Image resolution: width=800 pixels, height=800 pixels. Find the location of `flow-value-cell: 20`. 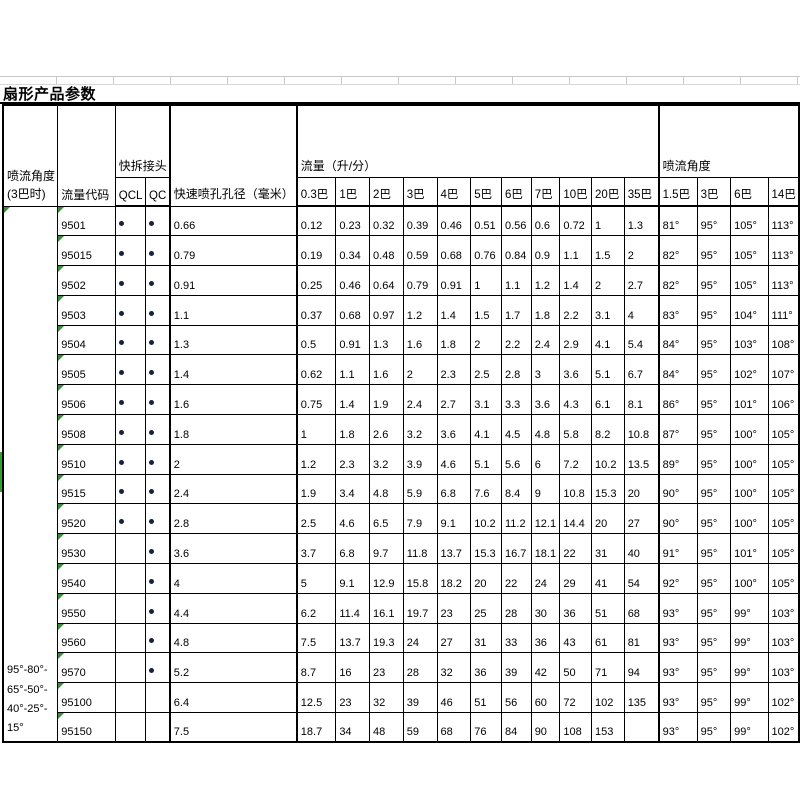

flow-value-cell: 20 is located at coordinates (486, 578).